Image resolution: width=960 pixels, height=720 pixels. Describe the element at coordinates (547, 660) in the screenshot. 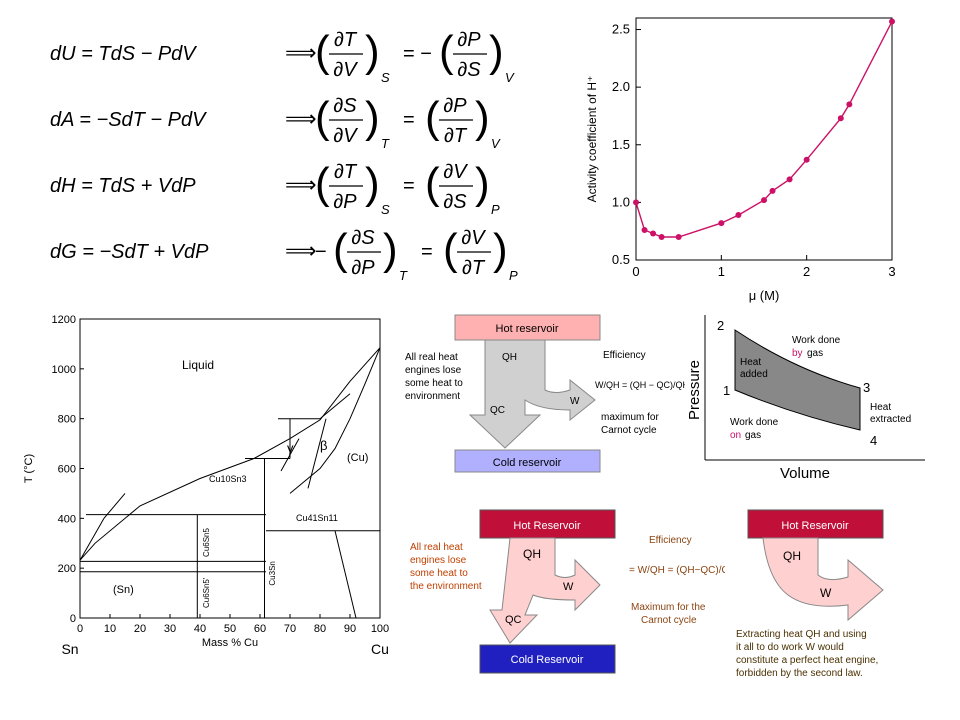

I see `cold-reservoir-2-label: Cold Reservoir` at that location.